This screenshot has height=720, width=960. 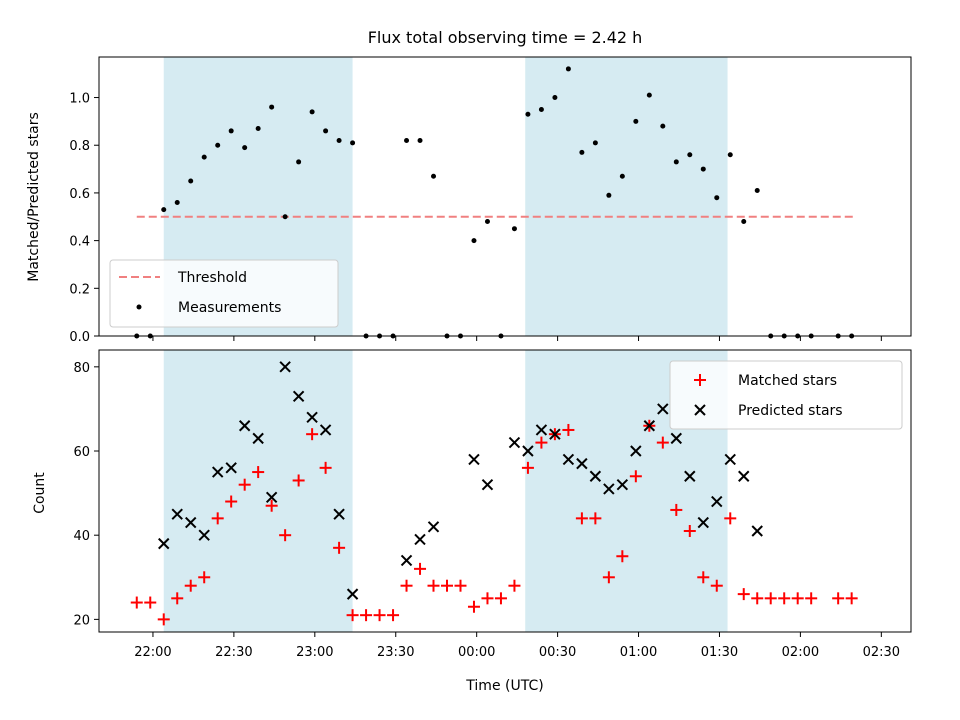 I want to click on top-legend-box, so click(x=224, y=293).